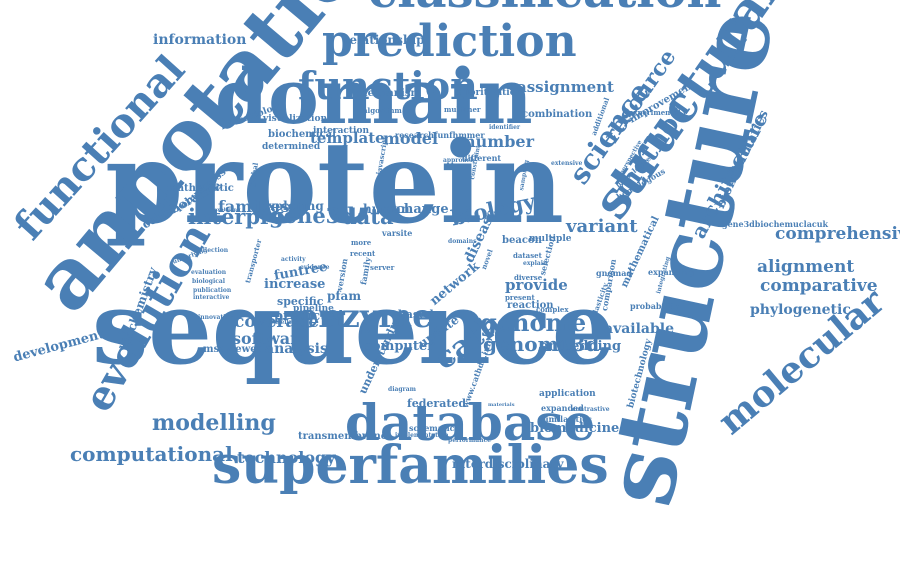 This screenshot has width=900, height=582. What do you see at coordinates (399, 346) in the screenshot?
I see `word-computer: computer` at bounding box center [399, 346].